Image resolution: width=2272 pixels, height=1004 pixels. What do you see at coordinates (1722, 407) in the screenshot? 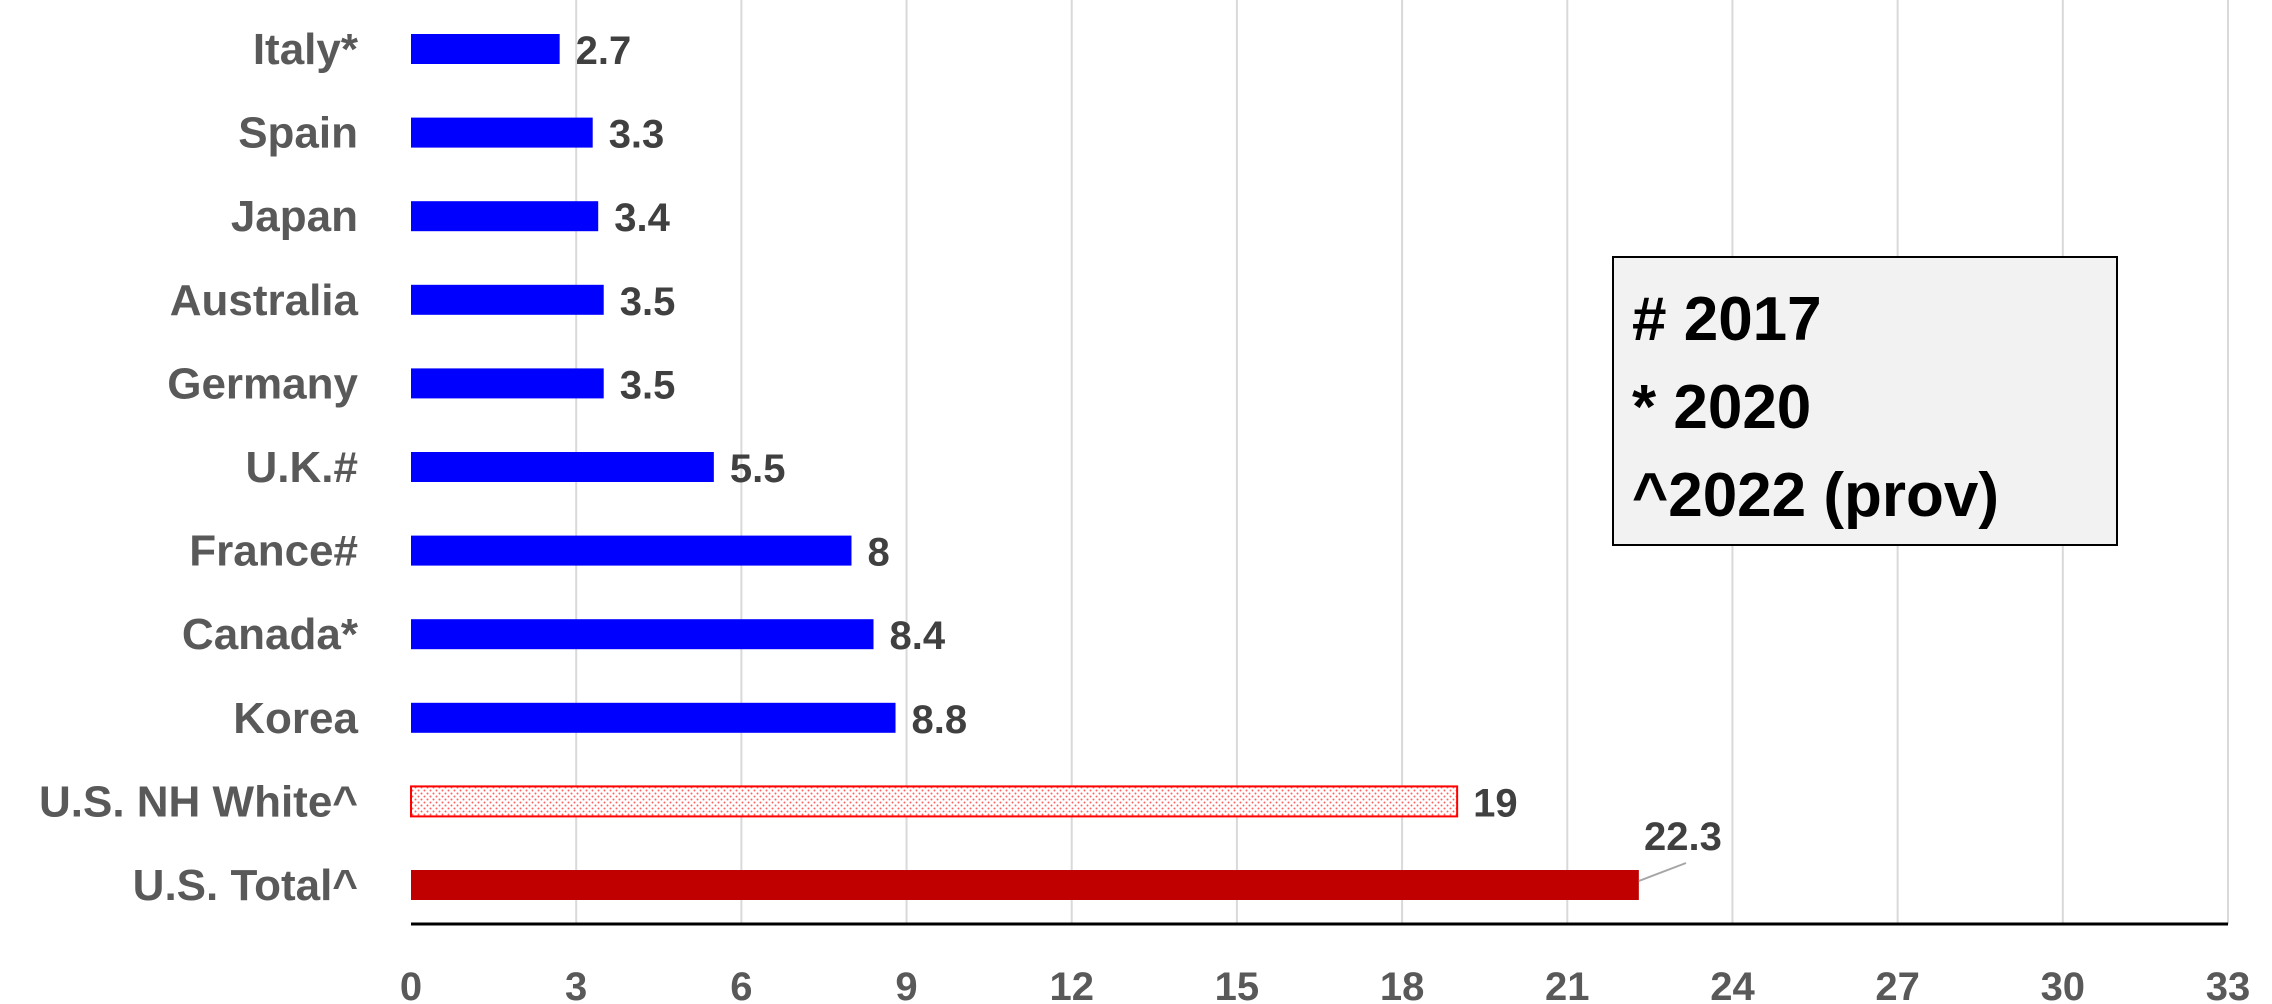
I see `note-2020: * 2020` at bounding box center [1722, 407].